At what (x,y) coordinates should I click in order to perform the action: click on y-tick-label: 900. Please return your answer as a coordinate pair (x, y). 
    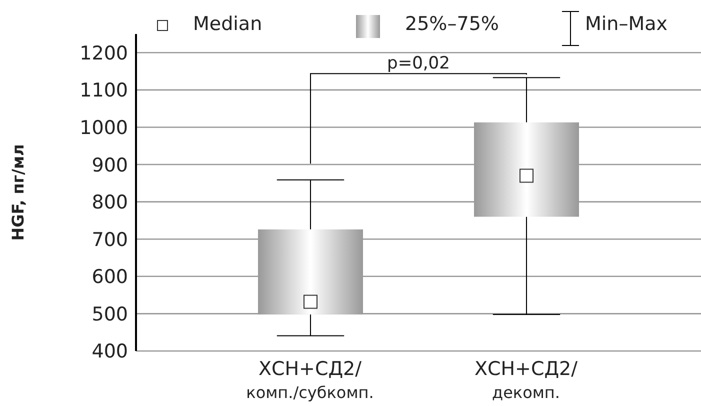
    Looking at the image, I should click on (110, 165).